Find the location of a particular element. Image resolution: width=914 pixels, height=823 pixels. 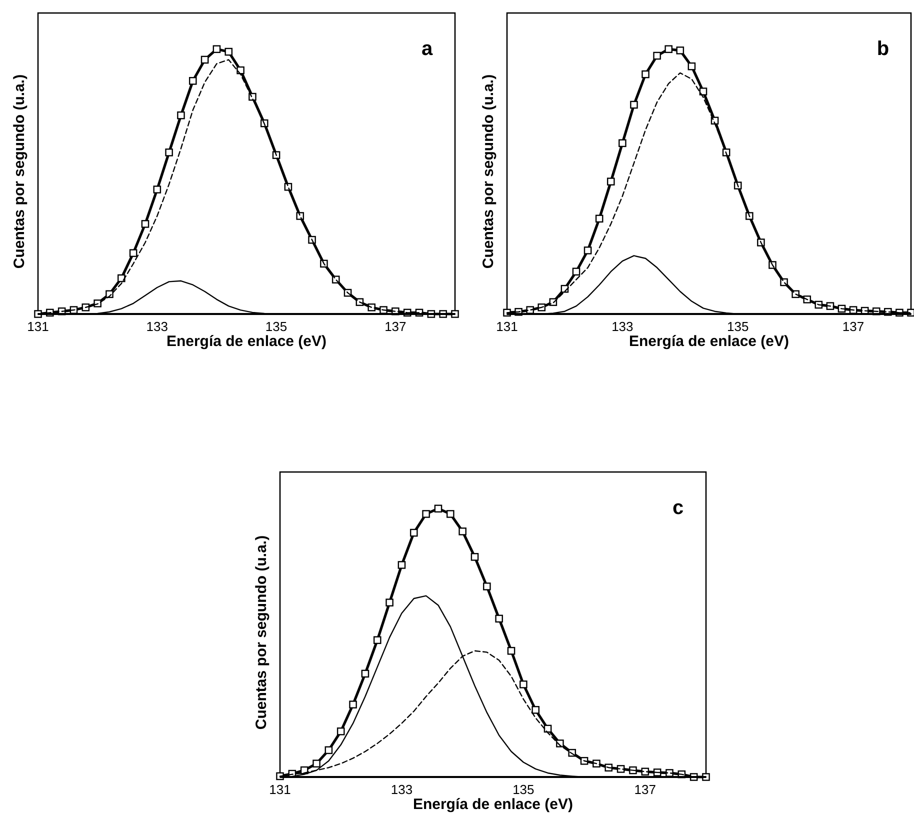

annotation: a is located at coordinates (427, 49).